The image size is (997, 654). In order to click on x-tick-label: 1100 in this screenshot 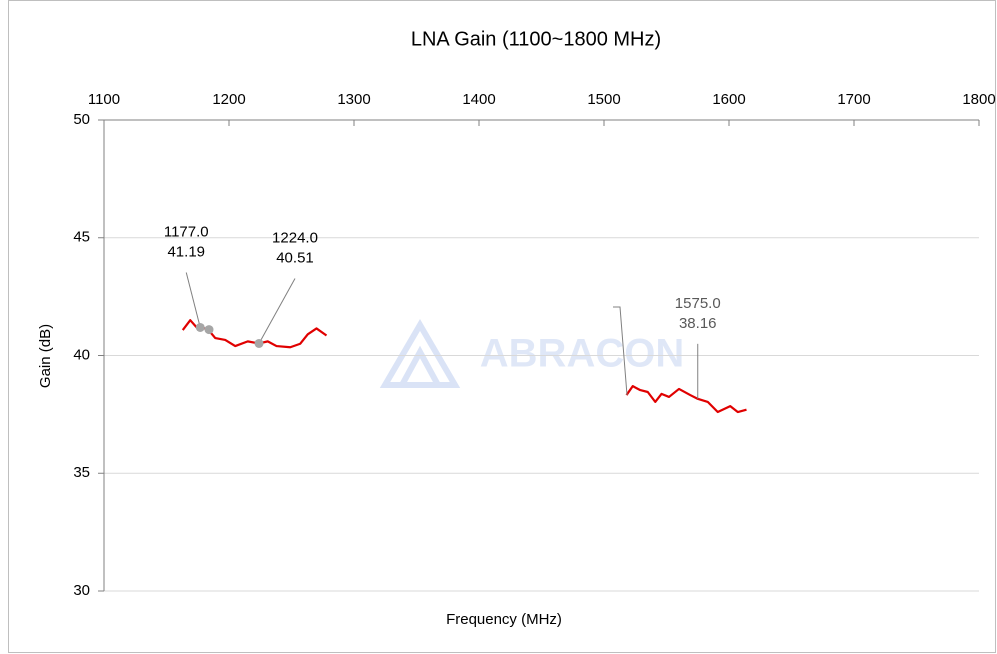, I will do `click(104, 99)`.